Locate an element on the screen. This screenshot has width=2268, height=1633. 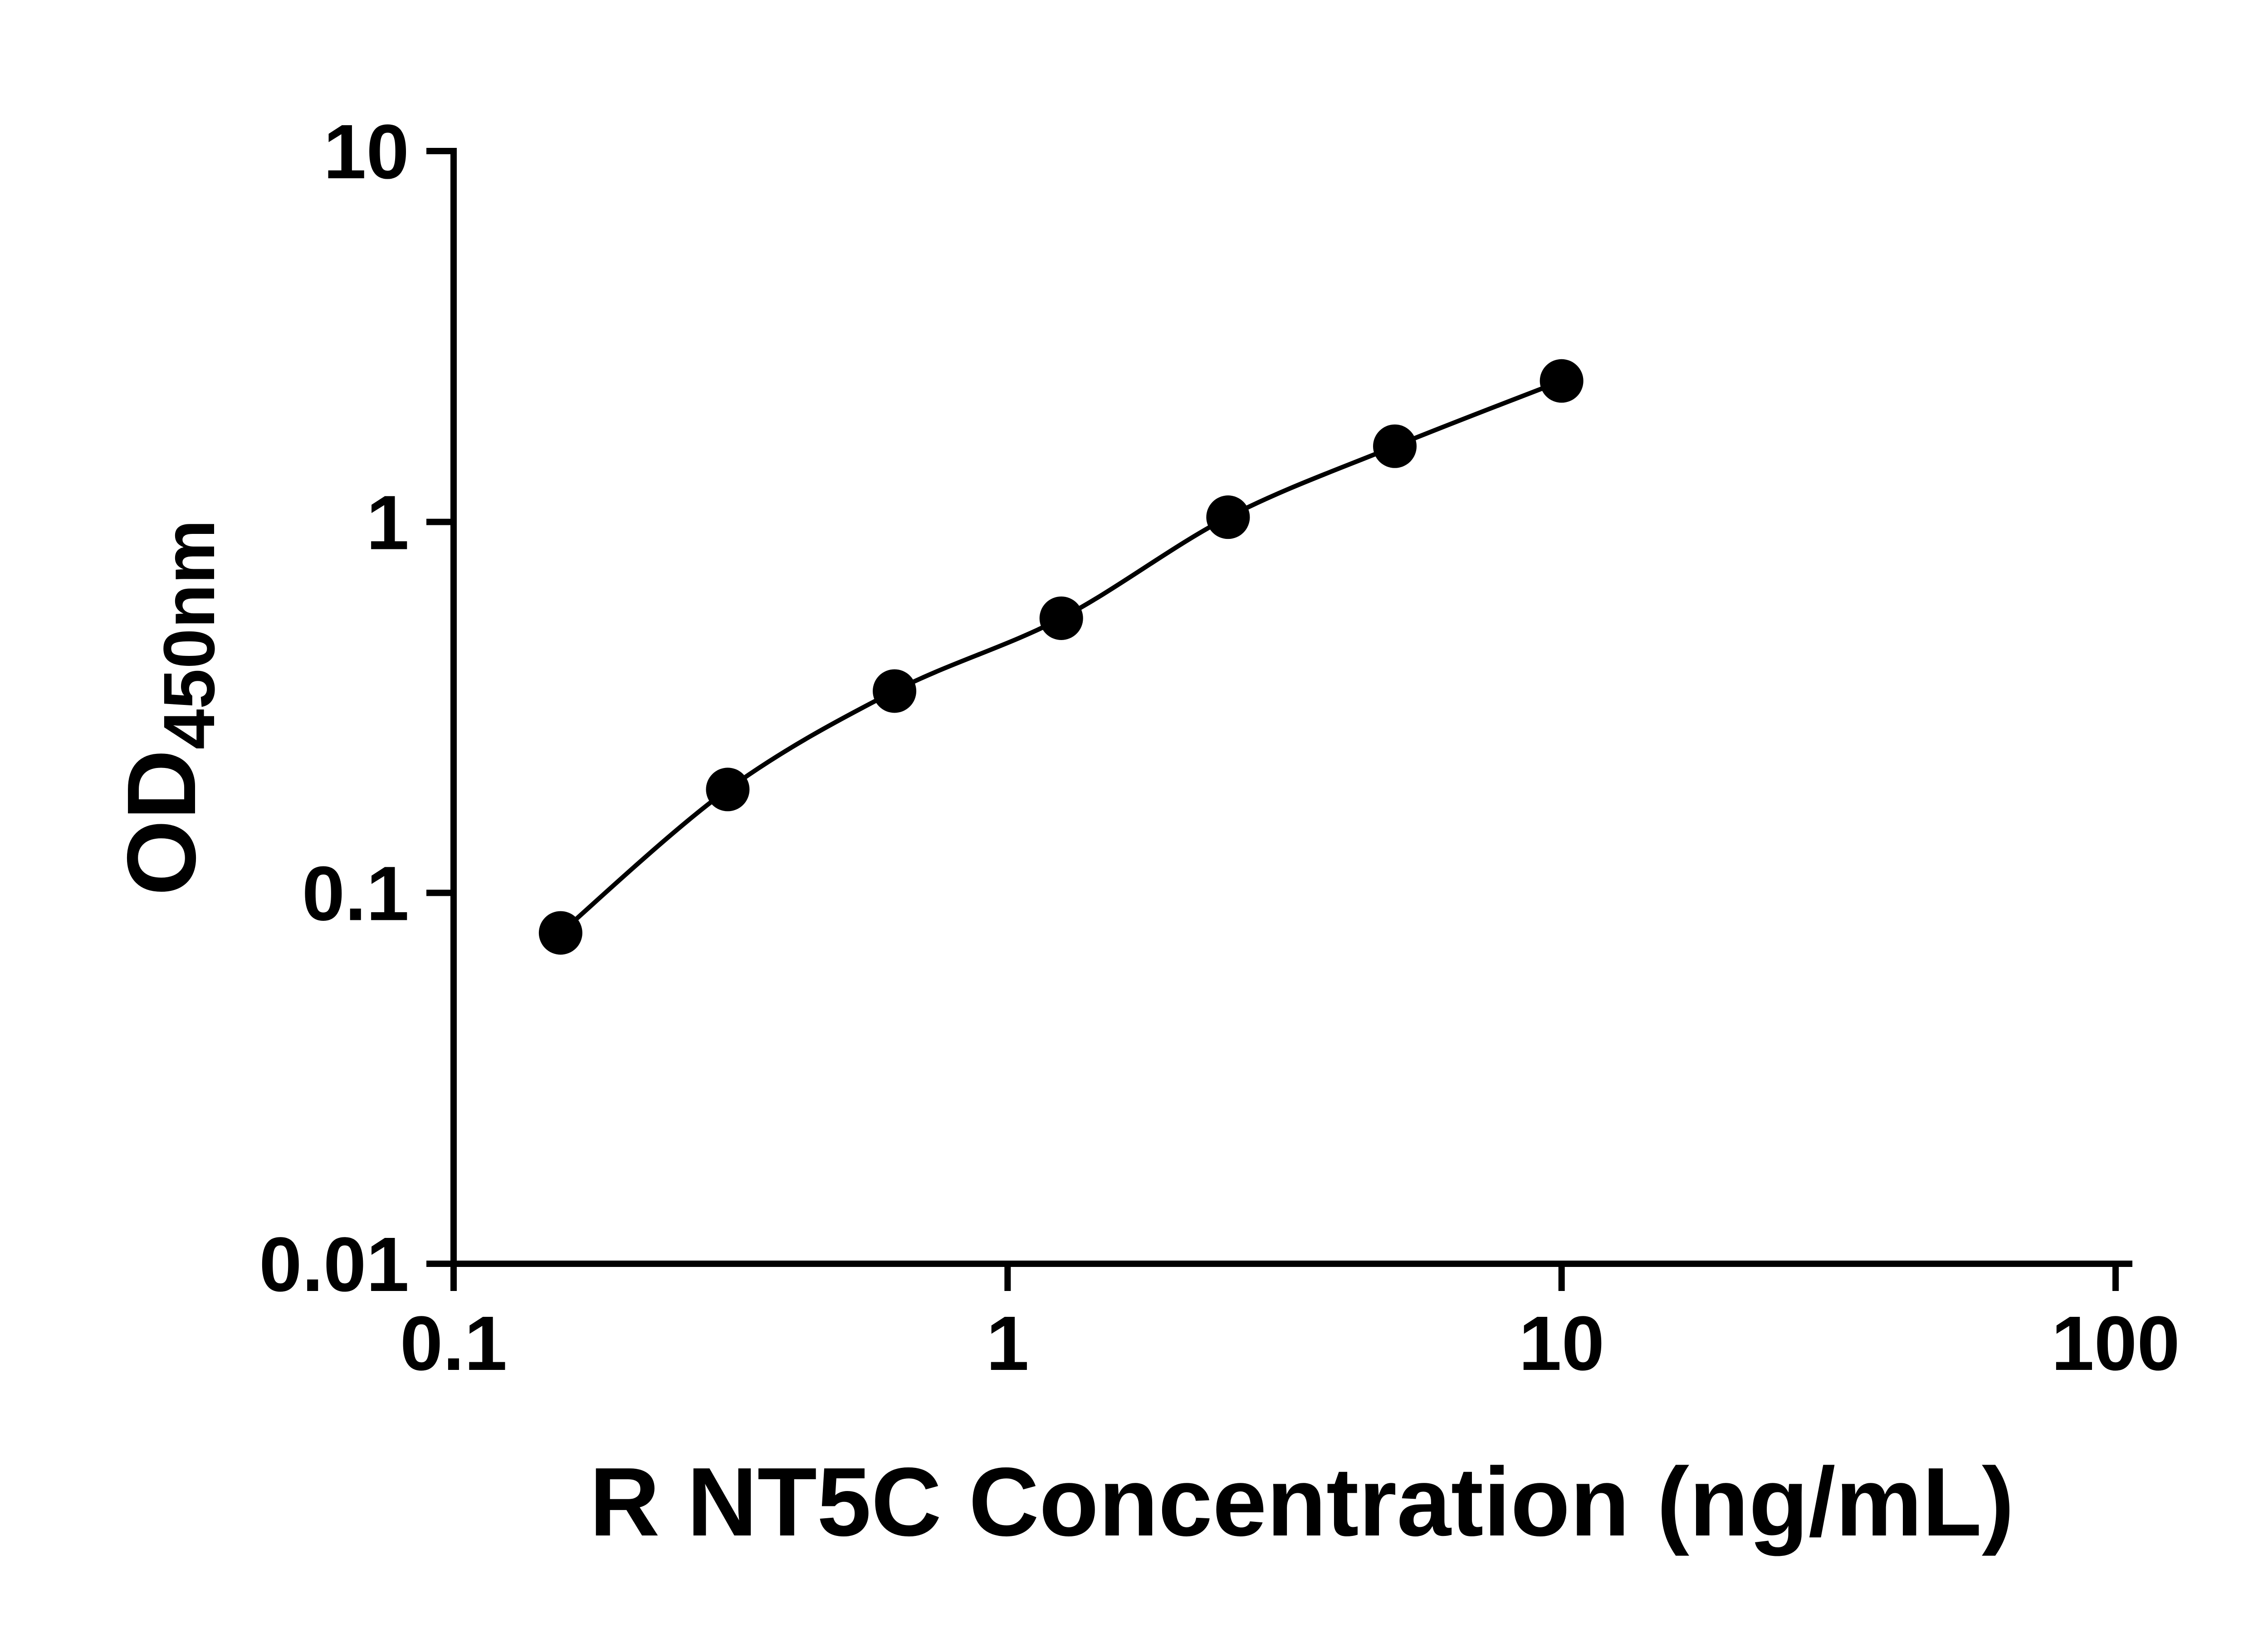
y-tick-label: 0.1 is located at coordinates (356, 894).